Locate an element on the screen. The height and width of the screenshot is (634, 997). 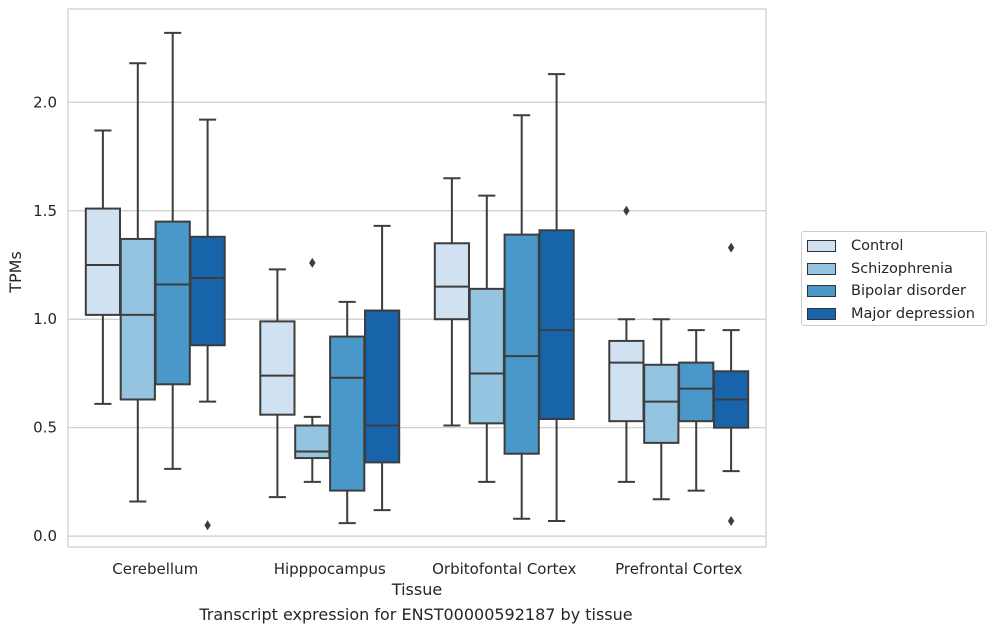
y-tick-label: 0.0 is located at coordinates (45, 536).